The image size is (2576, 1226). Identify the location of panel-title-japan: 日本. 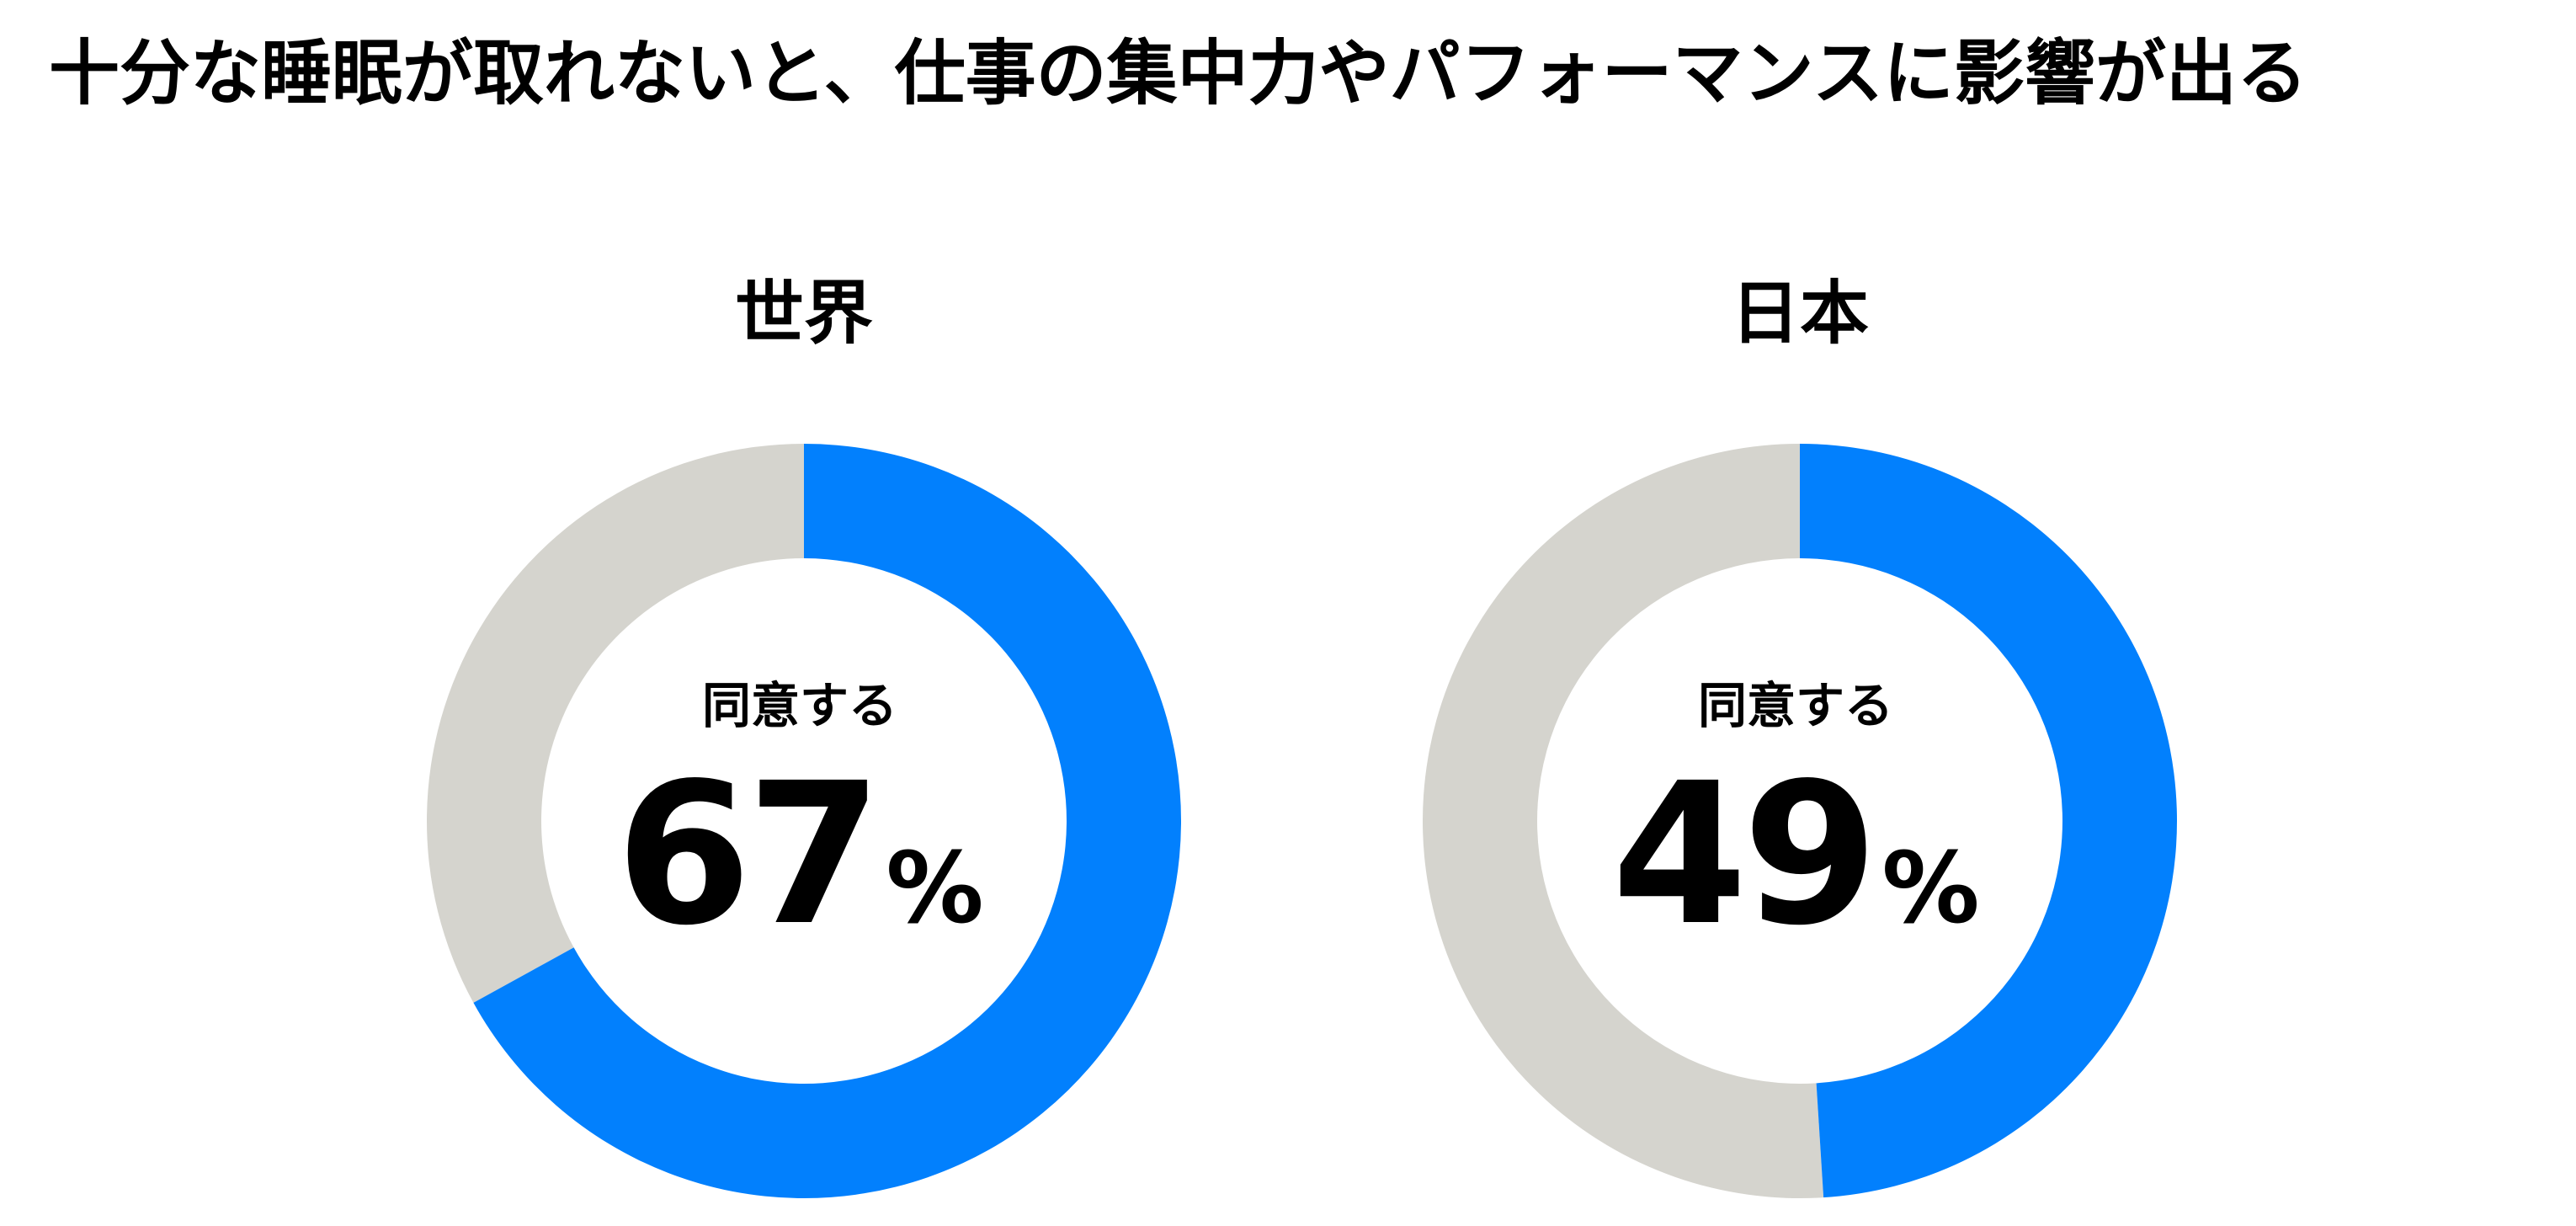
(1800, 314).